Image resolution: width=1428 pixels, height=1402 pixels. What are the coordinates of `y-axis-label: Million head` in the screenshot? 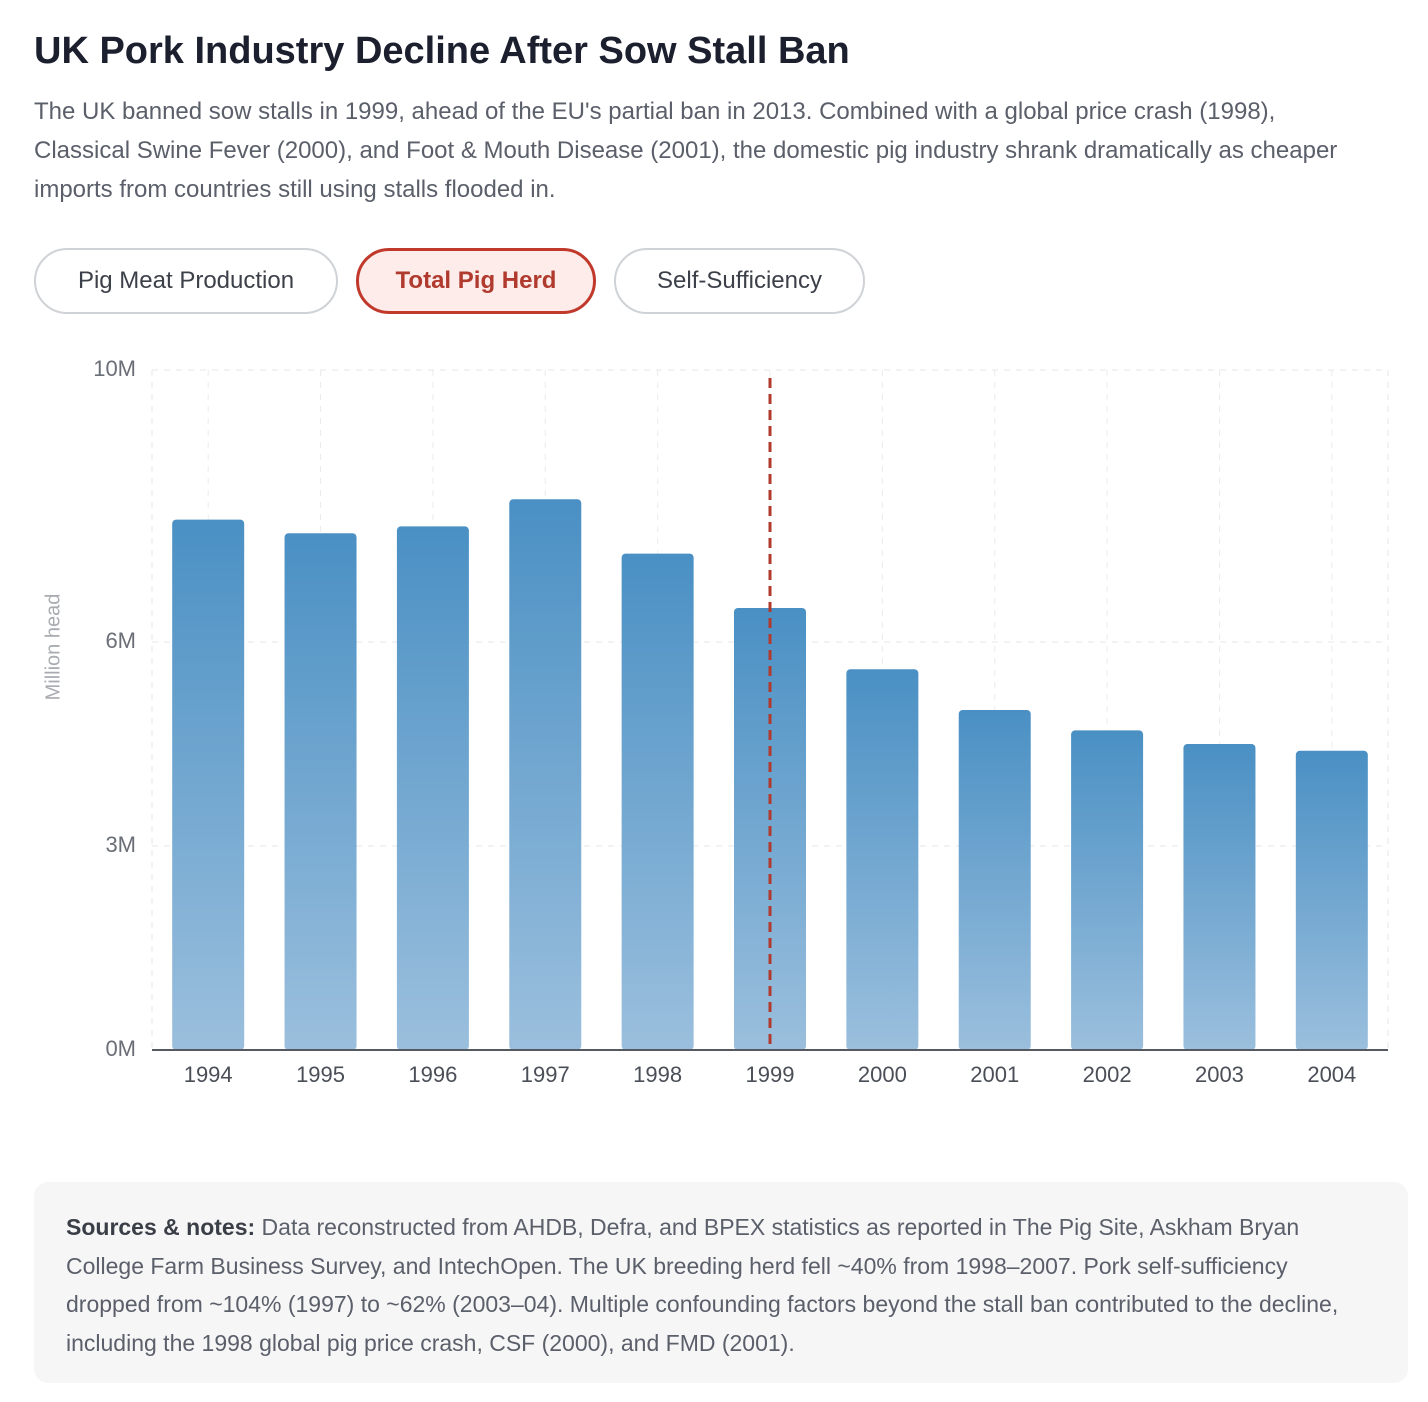 It's located at (53, 647).